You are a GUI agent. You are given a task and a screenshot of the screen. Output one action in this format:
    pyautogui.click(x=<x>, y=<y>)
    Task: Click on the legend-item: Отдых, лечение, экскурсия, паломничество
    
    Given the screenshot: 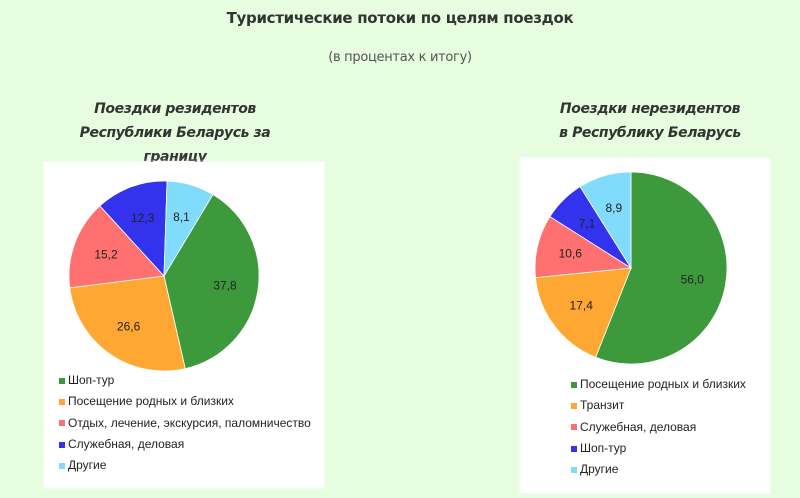 What is the action you would take?
    pyautogui.click(x=185, y=423)
    